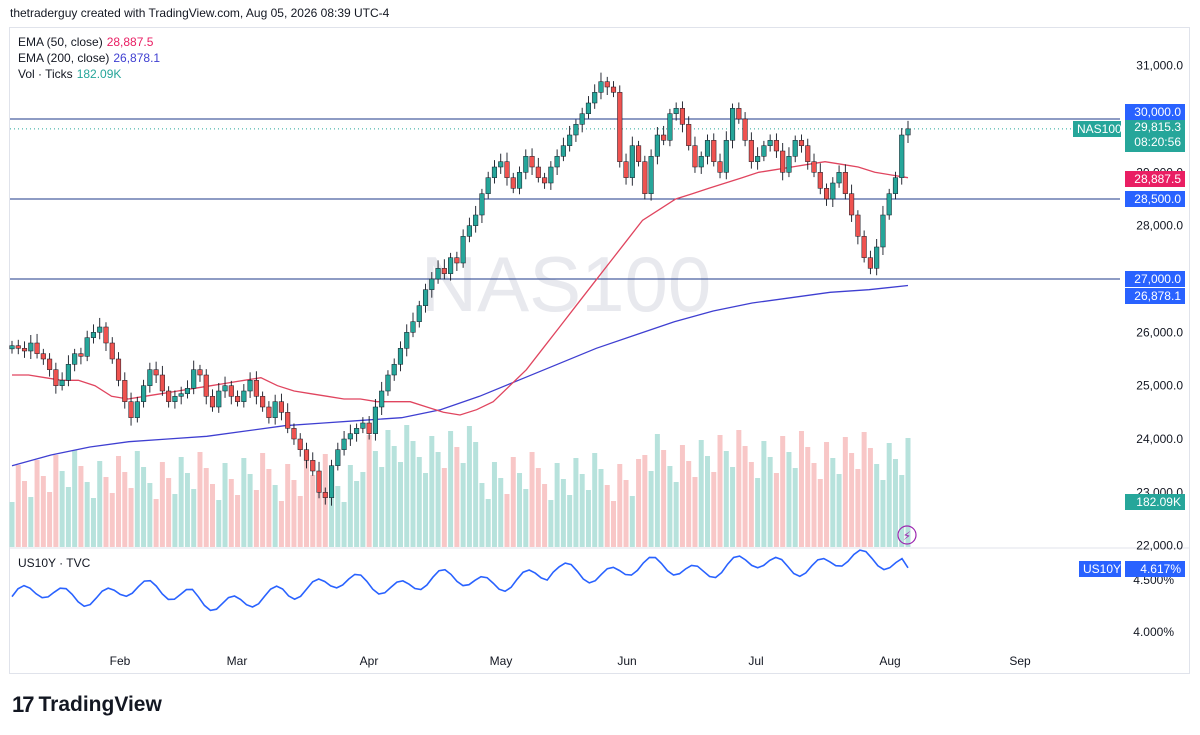 This screenshot has height=735, width=1200. Describe the element at coordinates (501, 661) in the screenshot. I see `time-axis-label: May` at that location.